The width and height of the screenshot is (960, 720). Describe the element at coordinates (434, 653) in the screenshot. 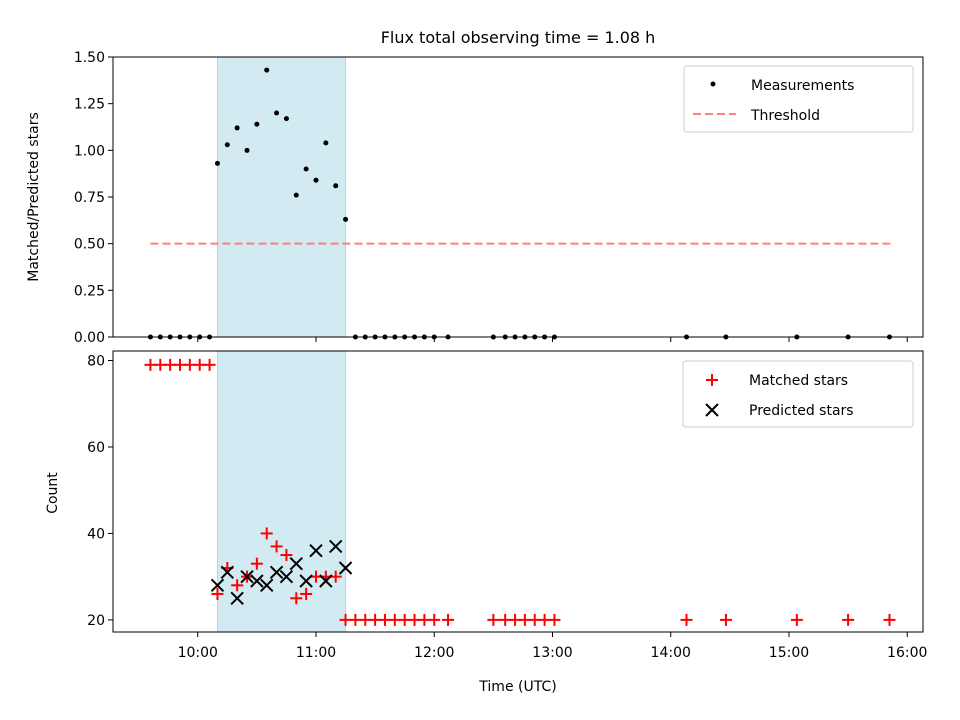

I see `x-tick-label: 12:00` at that location.